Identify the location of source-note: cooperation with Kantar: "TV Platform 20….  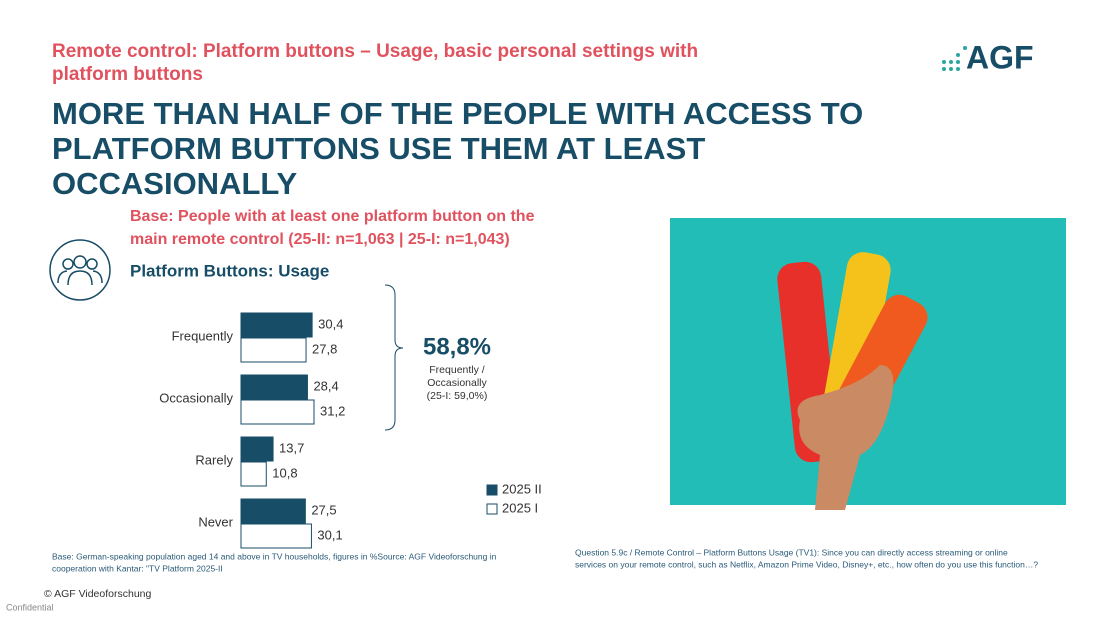
(137, 568).